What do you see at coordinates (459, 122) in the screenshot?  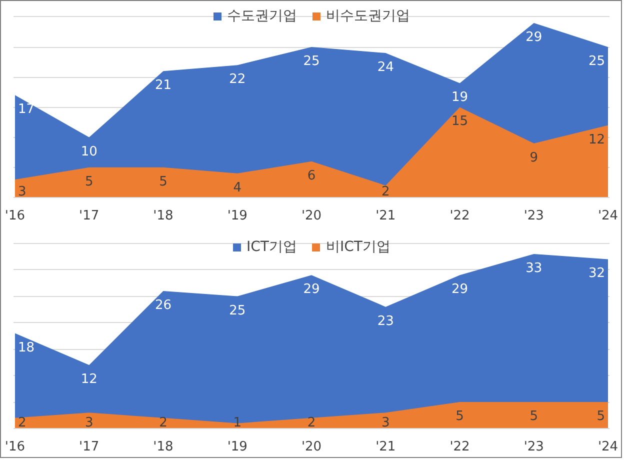 I see `data-label: 15` at bounding box center [459, 122].